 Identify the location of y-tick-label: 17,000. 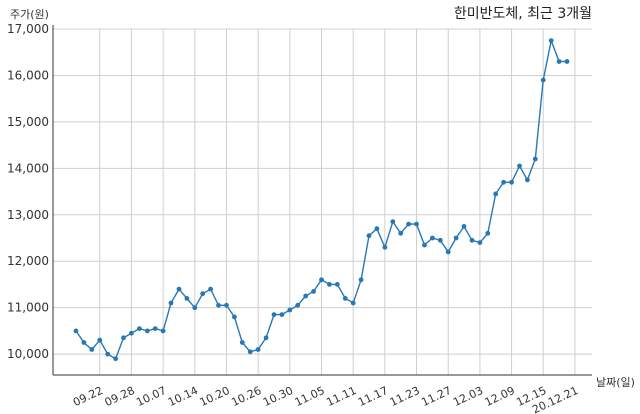
(28, 29).